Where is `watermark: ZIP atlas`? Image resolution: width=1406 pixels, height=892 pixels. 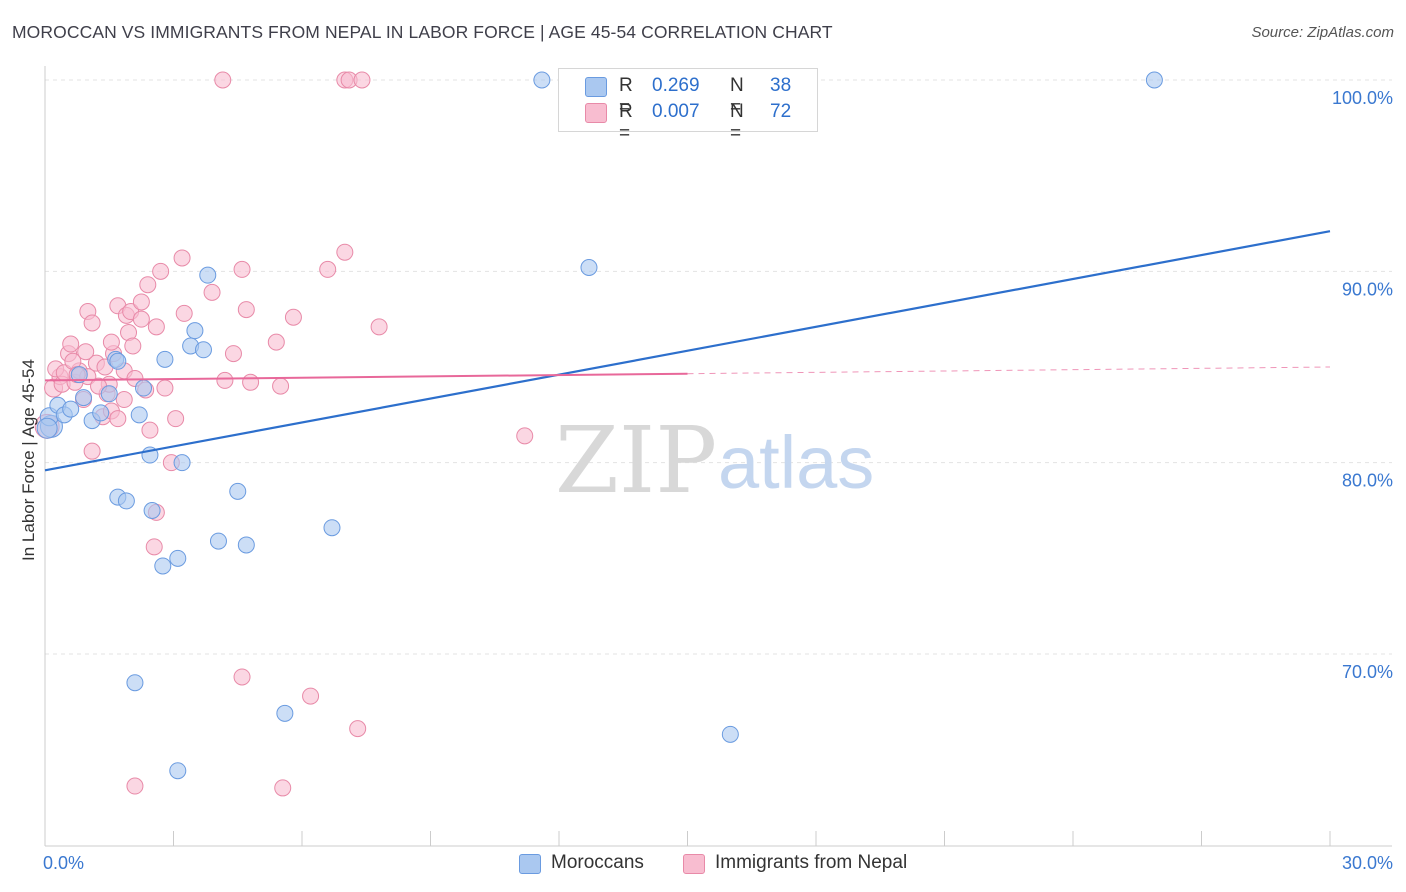
watermark: ZIP atlas is located at coordinates (714, 460).